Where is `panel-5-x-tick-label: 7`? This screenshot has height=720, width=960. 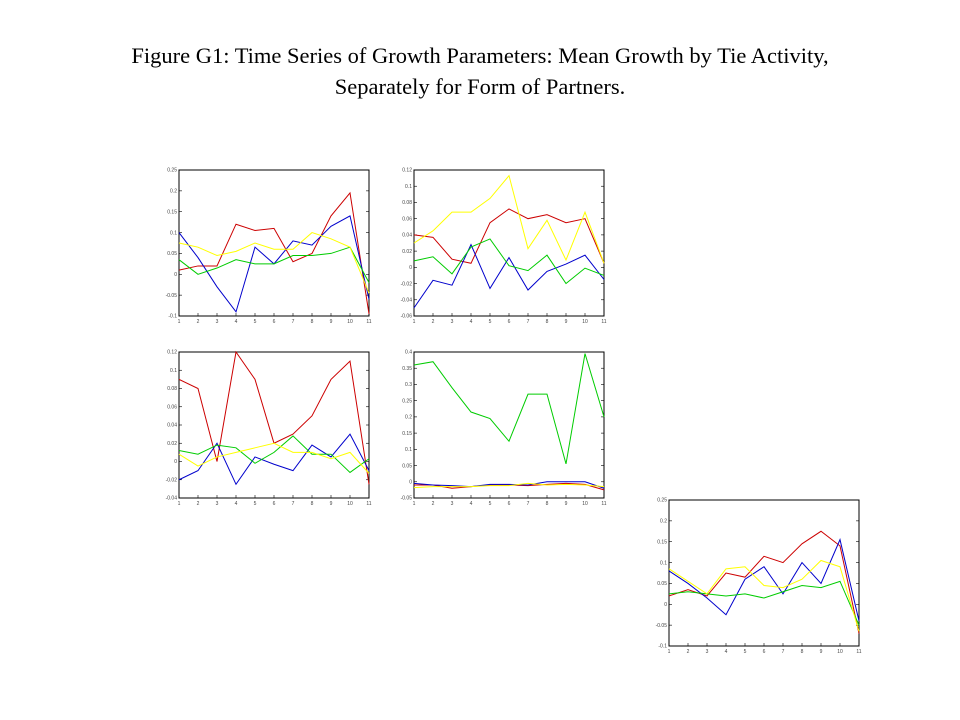
panel-5-x-tick-label: 7 is located at coordinates (783, 652).